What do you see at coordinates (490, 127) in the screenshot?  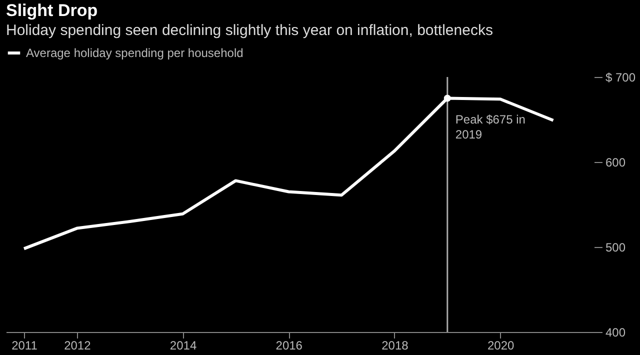 I see `annotation: Peak $675 in 2019` at bounding box center [490, 127].